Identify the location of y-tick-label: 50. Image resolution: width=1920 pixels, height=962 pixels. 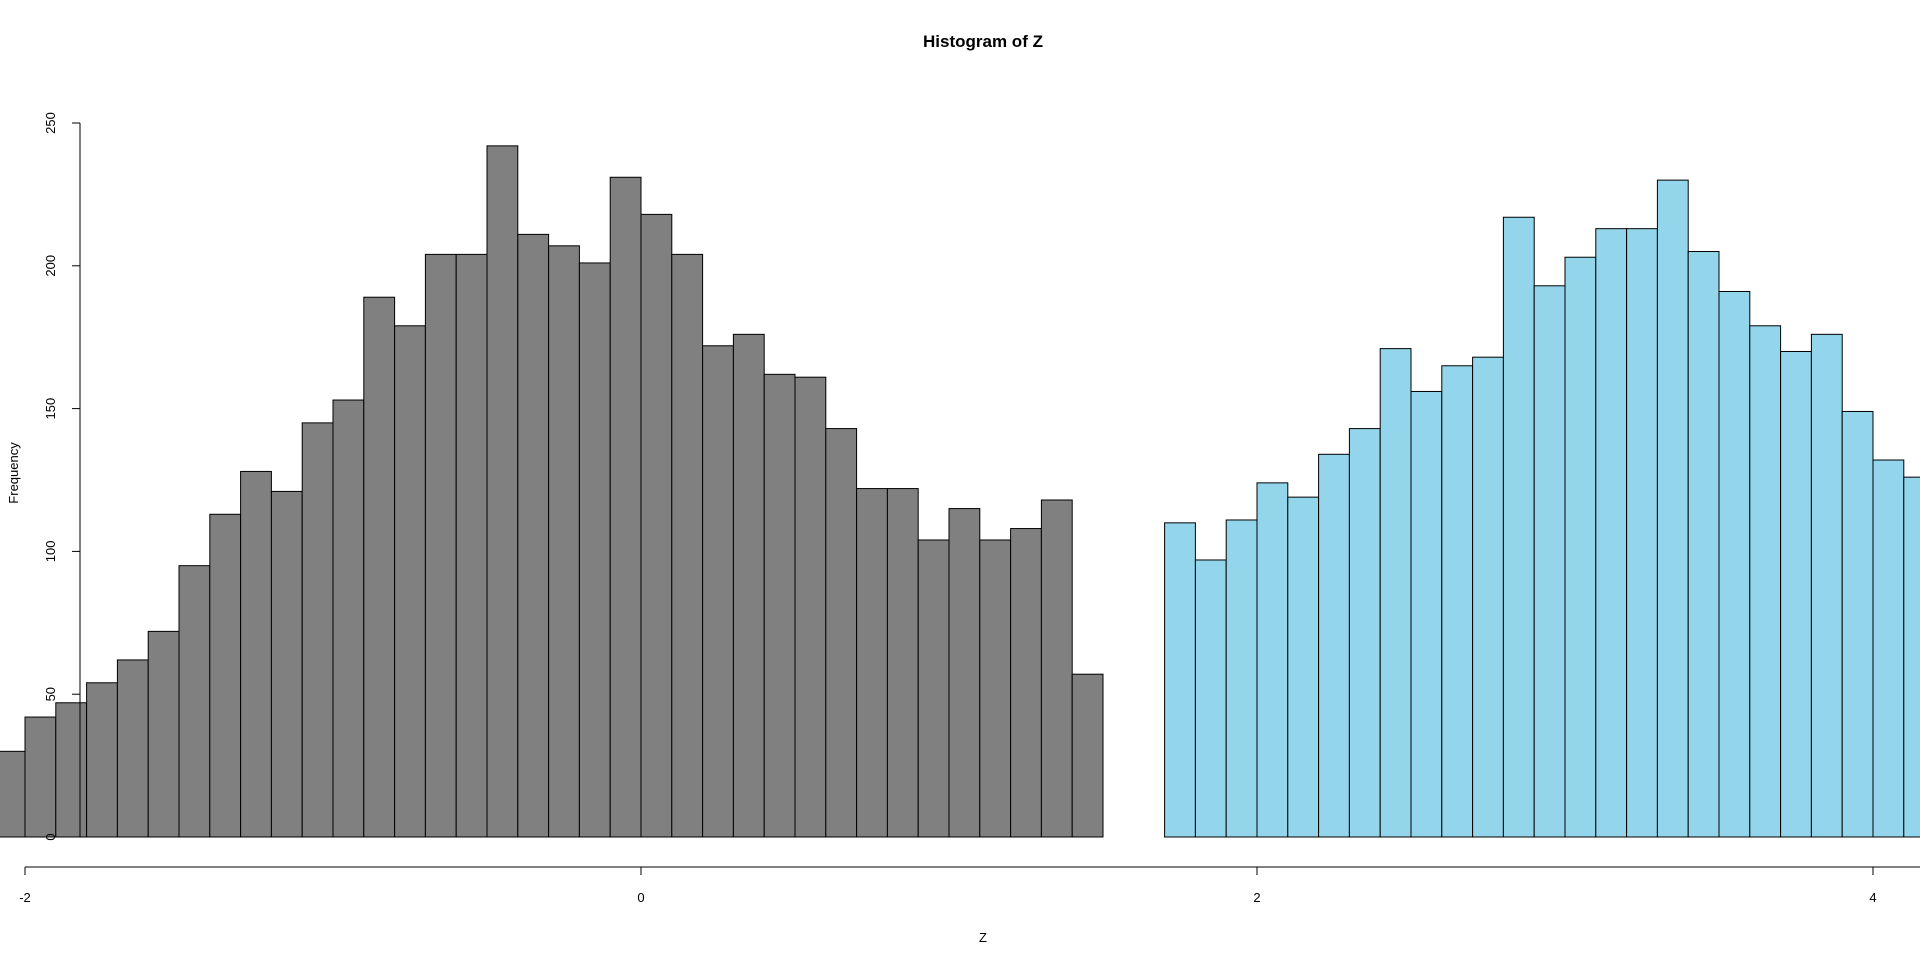
(50, 694).